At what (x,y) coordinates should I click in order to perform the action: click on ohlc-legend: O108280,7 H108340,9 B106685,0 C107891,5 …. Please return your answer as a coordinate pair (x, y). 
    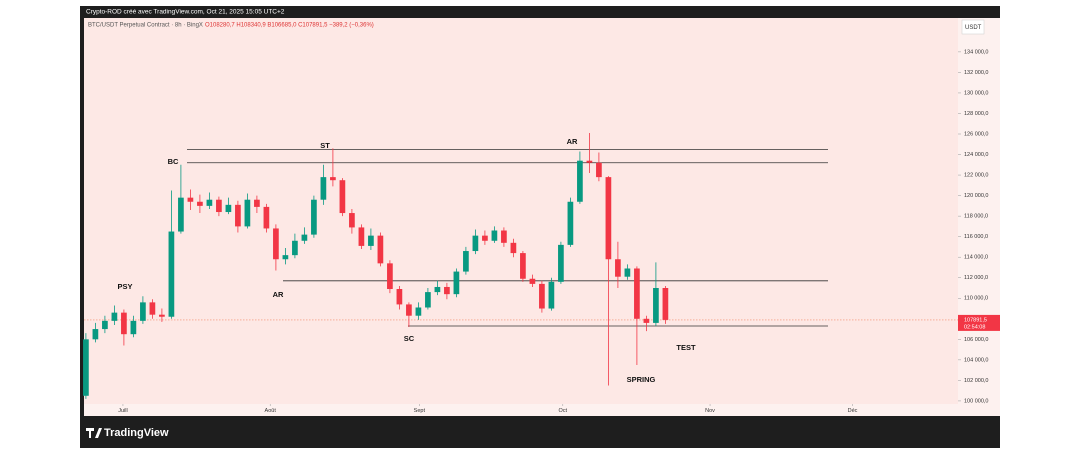
    Looking at the image, I should click on (289, 26).